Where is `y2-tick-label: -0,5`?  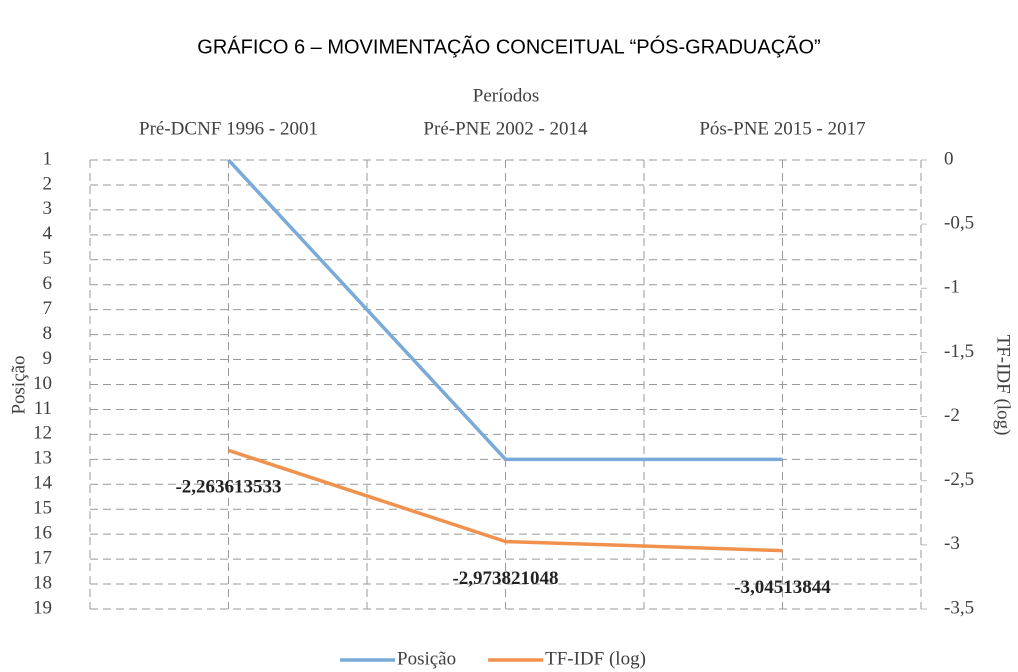 y2-tick-label: -0,5 is located at coordinates (959, 223).